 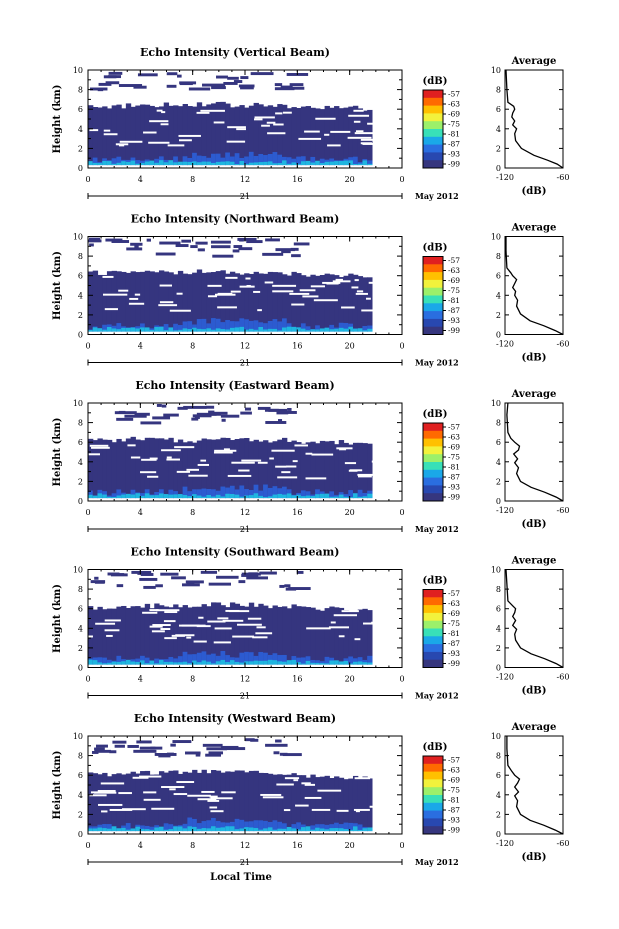 I want to click on average-frame, so click(x=534, y=119).